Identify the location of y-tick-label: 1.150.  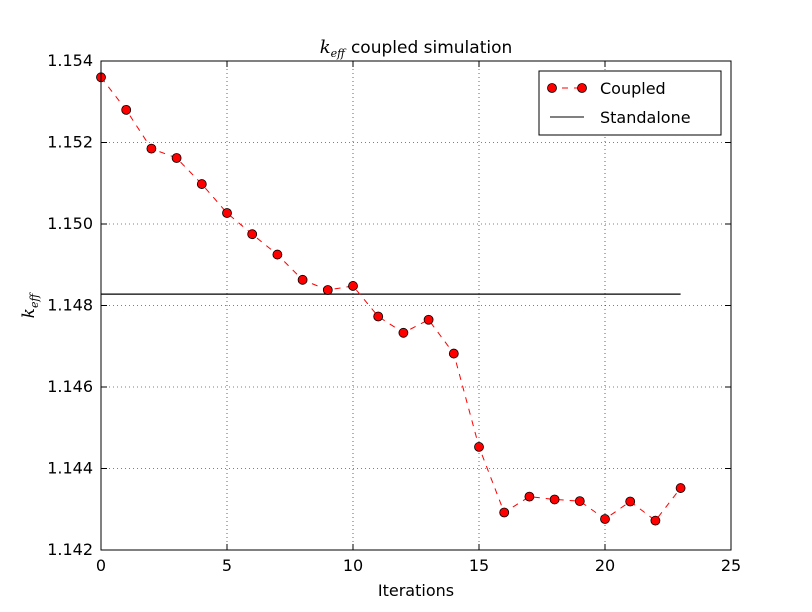
(70, 223).